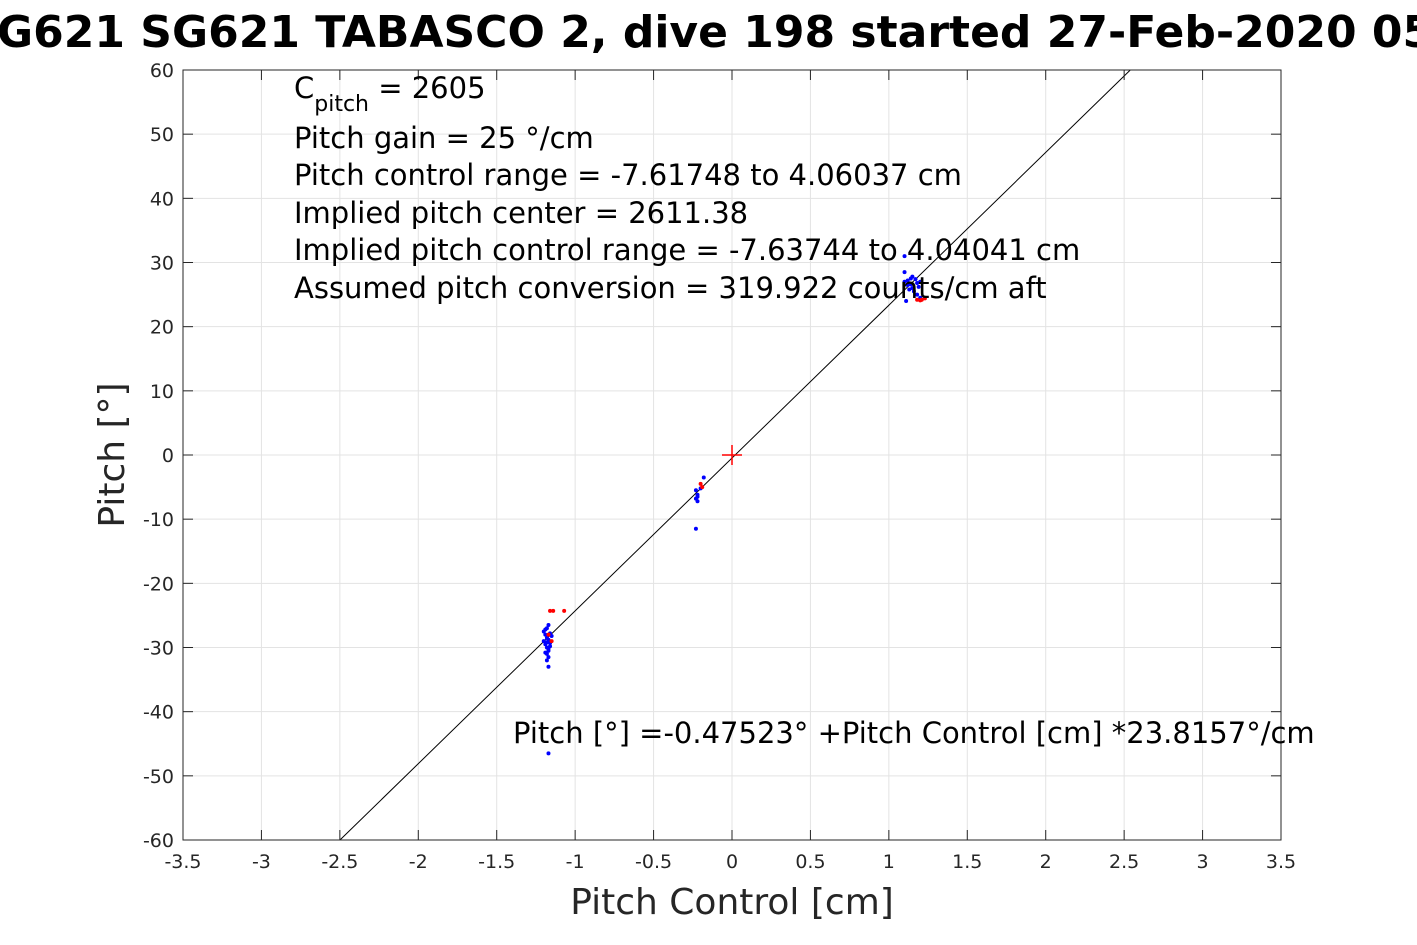 The image size is (1417, 945). What do you see at coordinates (521, 213) in the screenshot?
I see `implied-center-annotation: Implied pitch center = 2611.38` at bounding box center [521, 213].